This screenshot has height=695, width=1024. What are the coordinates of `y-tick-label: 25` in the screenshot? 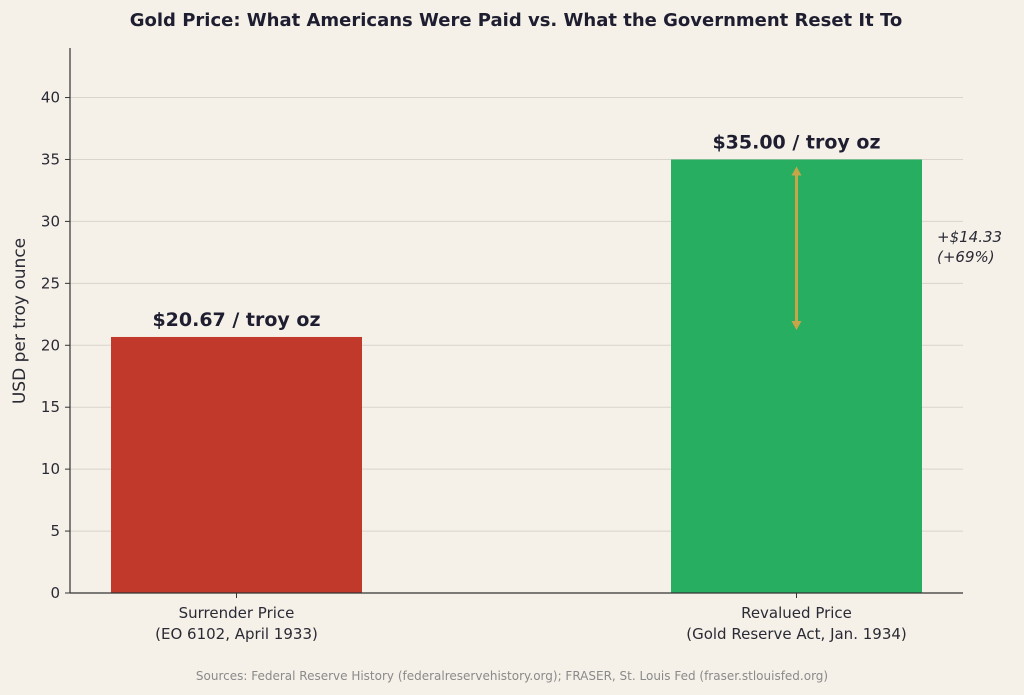 It's located at (50, 283).